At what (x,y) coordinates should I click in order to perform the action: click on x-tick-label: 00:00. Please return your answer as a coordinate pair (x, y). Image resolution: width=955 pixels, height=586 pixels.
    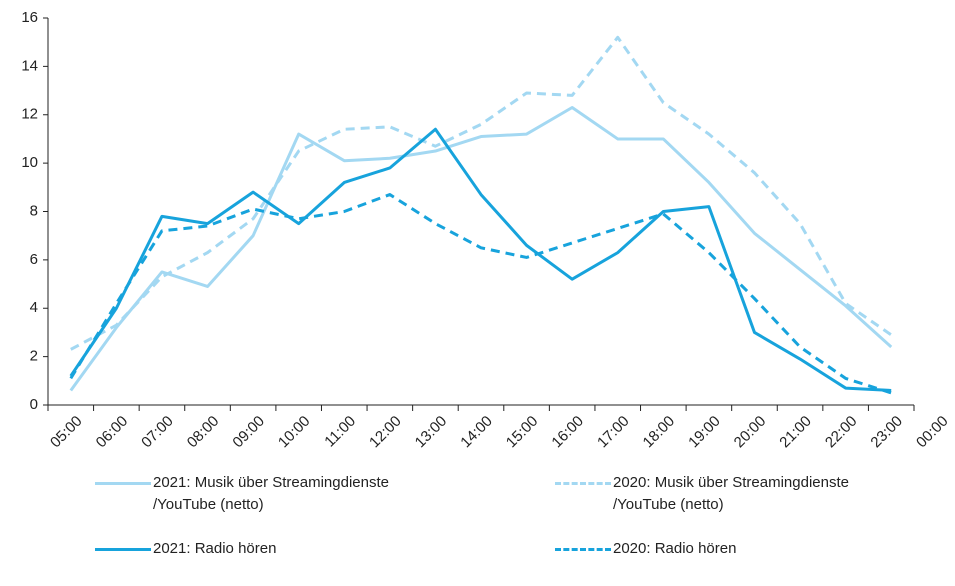
    Looking at the image, I should click on (932, 432).